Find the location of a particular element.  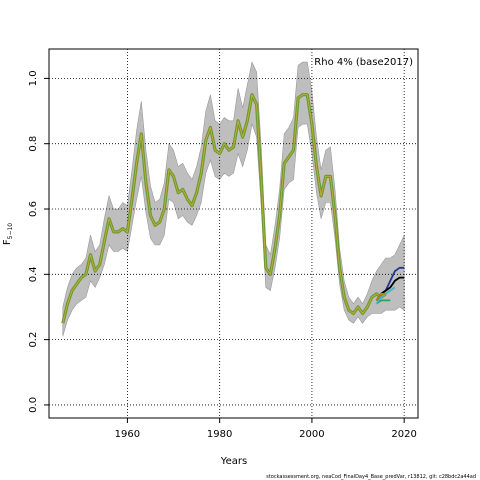

x-tick-label: 1960 is located at coordinates (127, 434).